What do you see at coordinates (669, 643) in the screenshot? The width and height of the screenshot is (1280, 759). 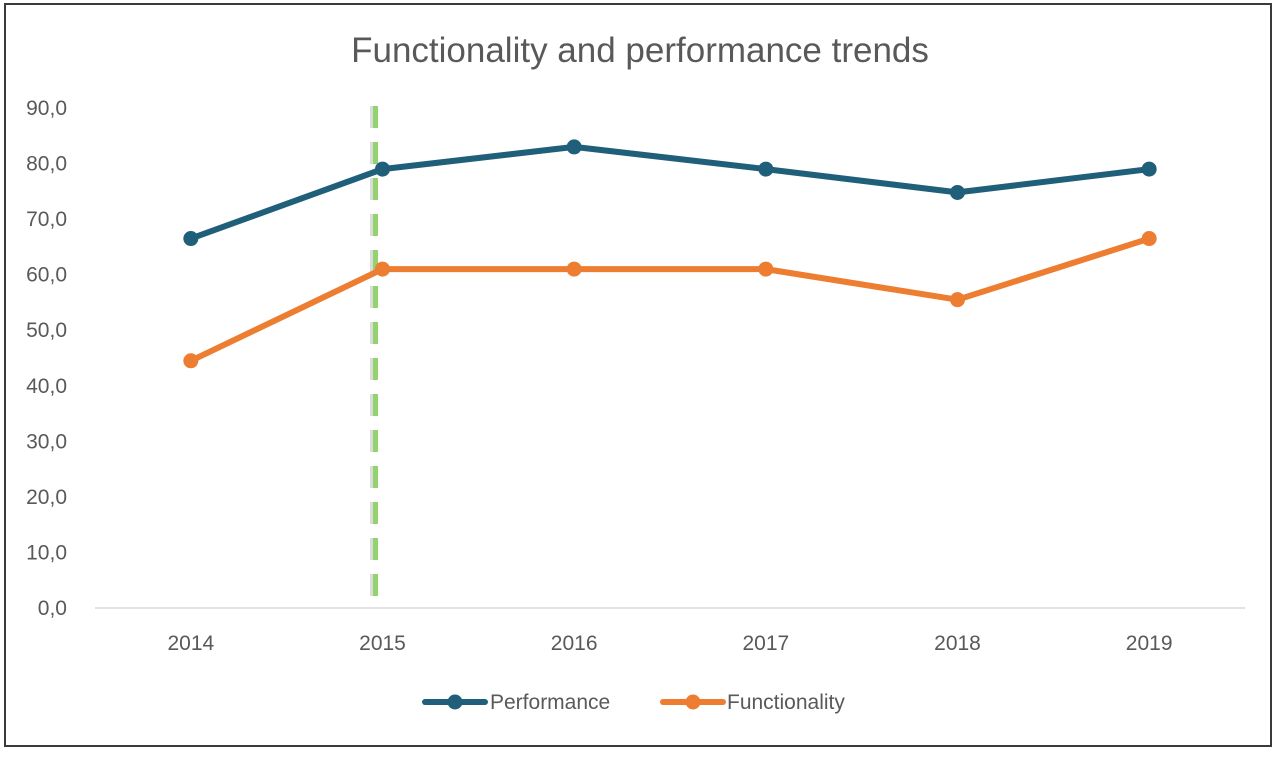 I see `x-axis-labels: 2014 2015 2016 2017 2018 2019` at bounding box center [669, 643].